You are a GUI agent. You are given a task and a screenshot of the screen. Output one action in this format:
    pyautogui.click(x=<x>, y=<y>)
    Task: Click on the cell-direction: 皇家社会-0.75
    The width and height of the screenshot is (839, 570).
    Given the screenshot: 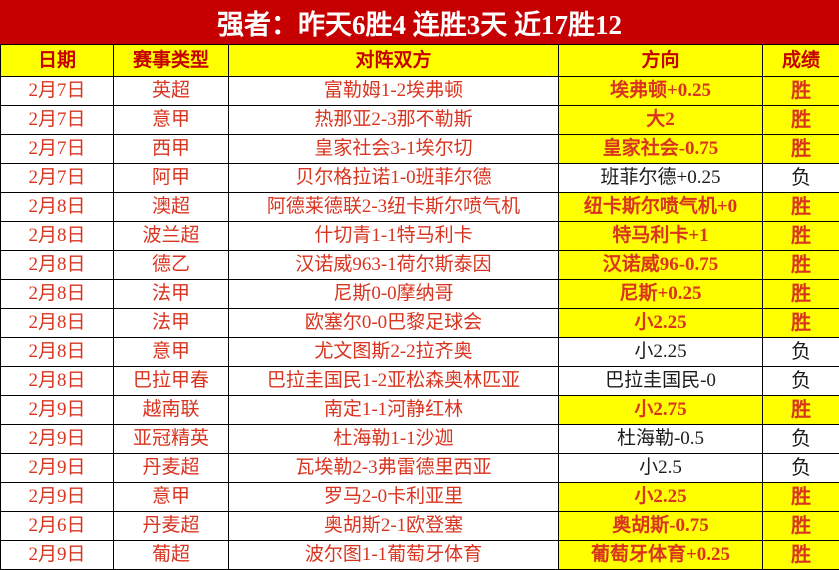 What is the action you would take?
    pyautogui.click(x=661, y=149)
    